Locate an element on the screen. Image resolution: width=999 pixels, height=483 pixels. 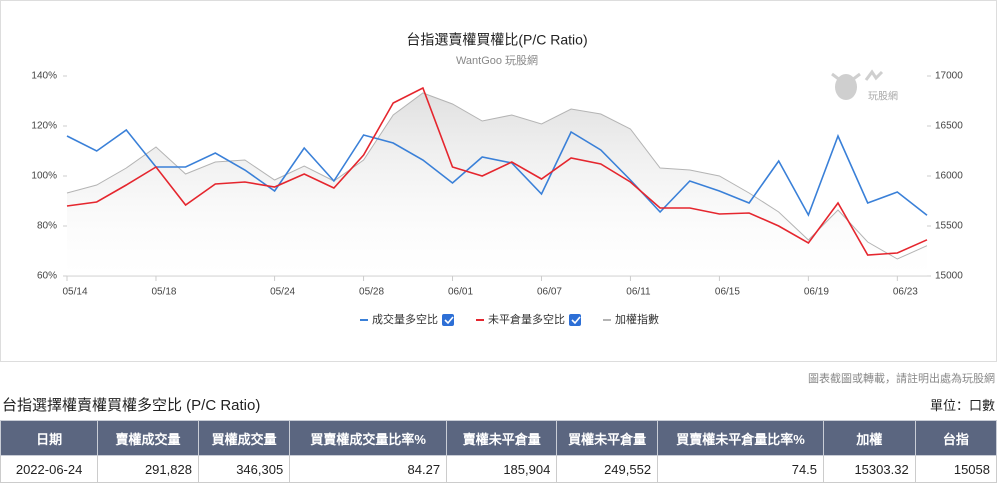
y2-tick-label: 15000 is located at coordinates (949, 276).